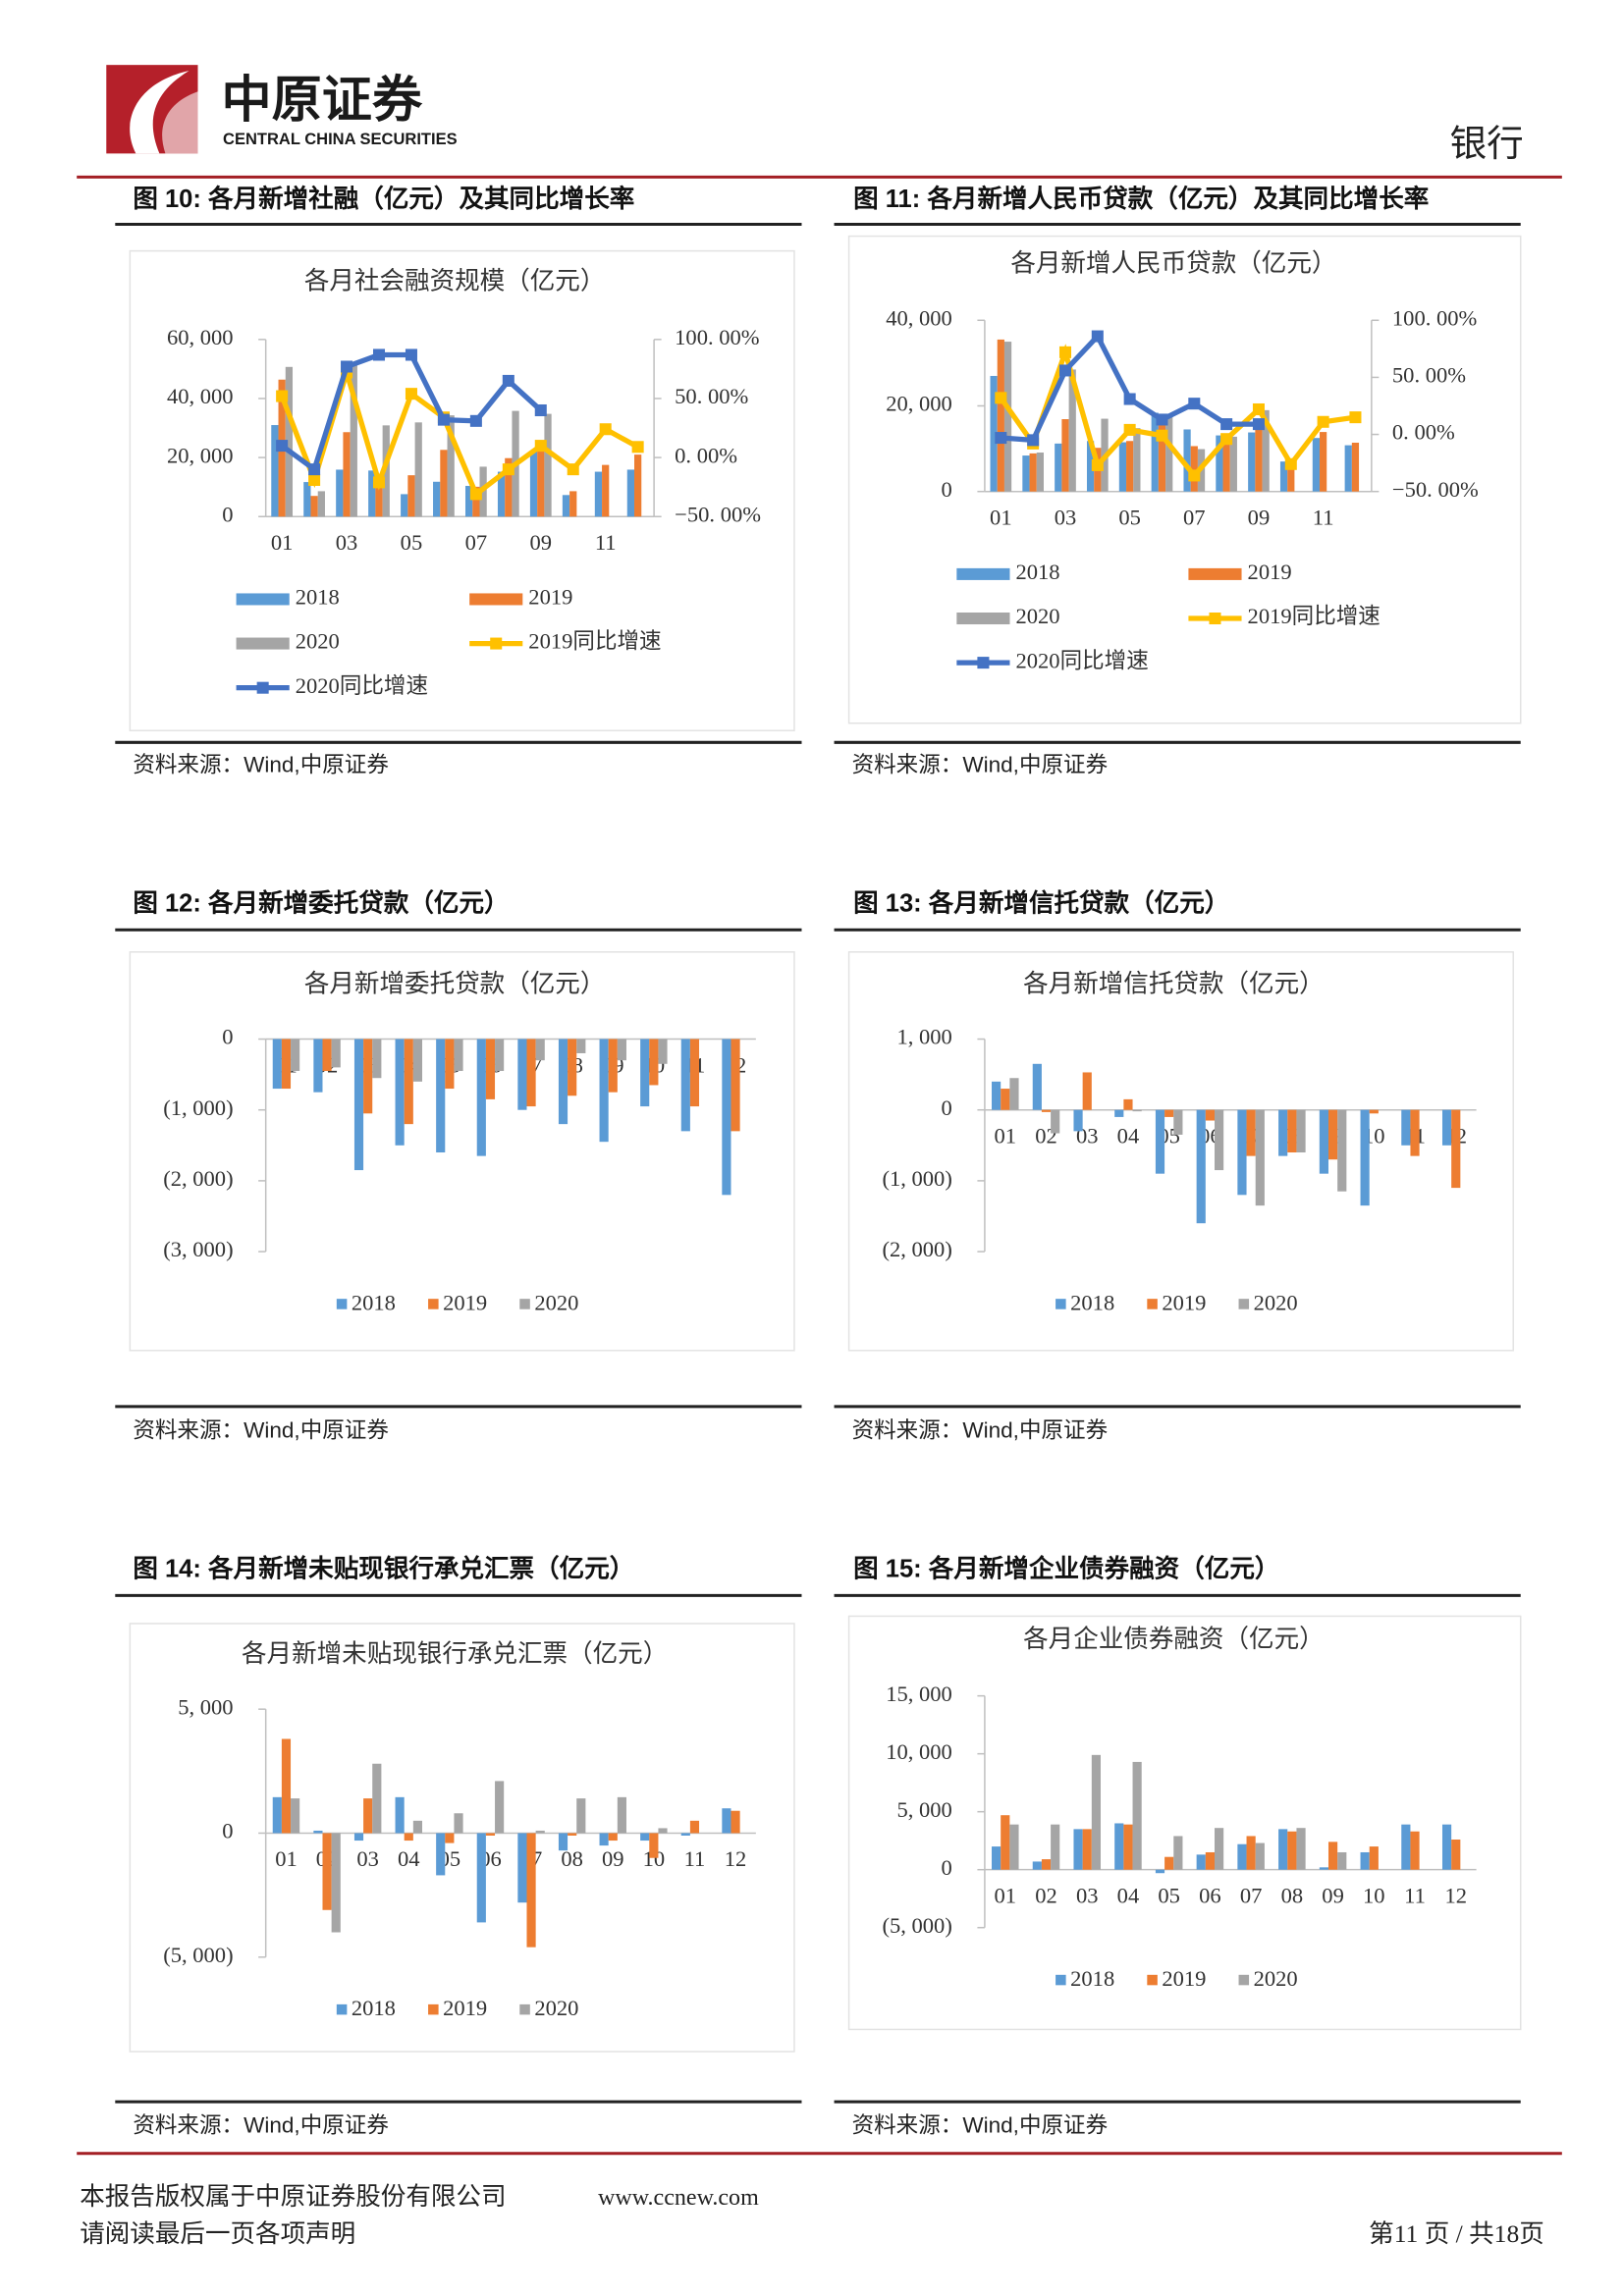  What do you see at coordinates (200, 337) in the screenshot?
I see `y-tick-label: 60, 000` at bounding box center [200, 337].